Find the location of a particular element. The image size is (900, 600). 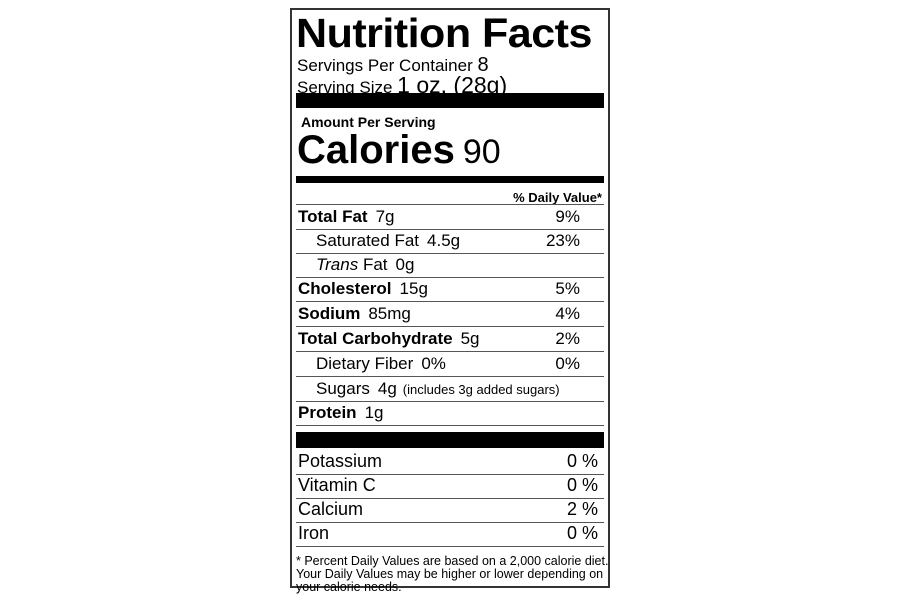

nutrient-amount: 1g is located at coordinates (374, 412).